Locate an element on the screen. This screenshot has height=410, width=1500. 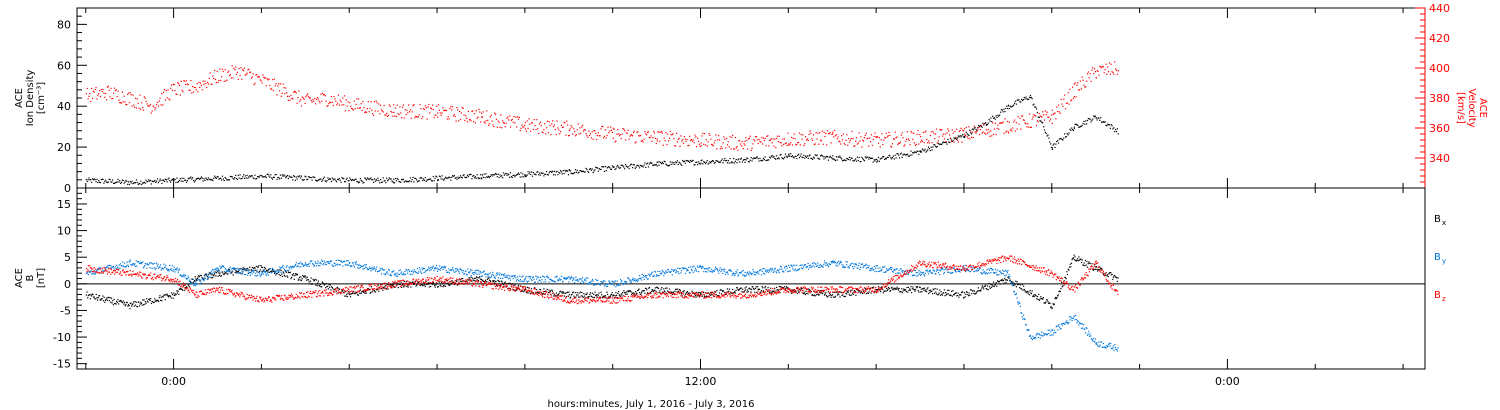
field-tick-label: 0 is located at coordinates (67, 284).